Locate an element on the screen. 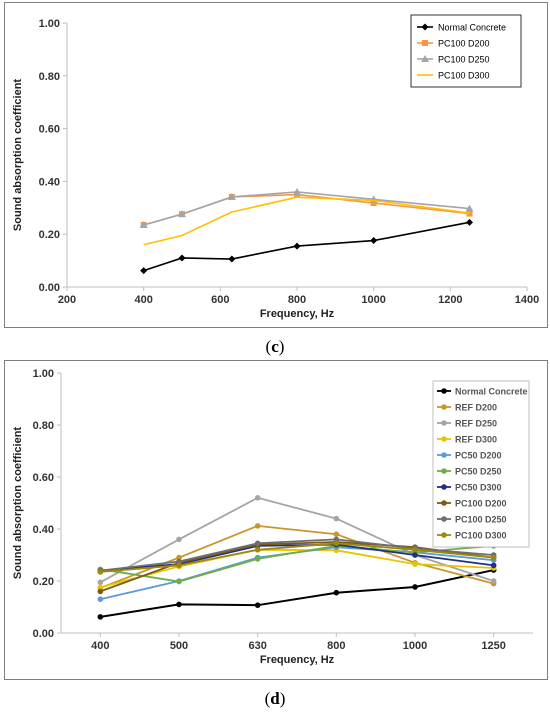  x-tick-label: 400 is located at coordinates (100, 646).